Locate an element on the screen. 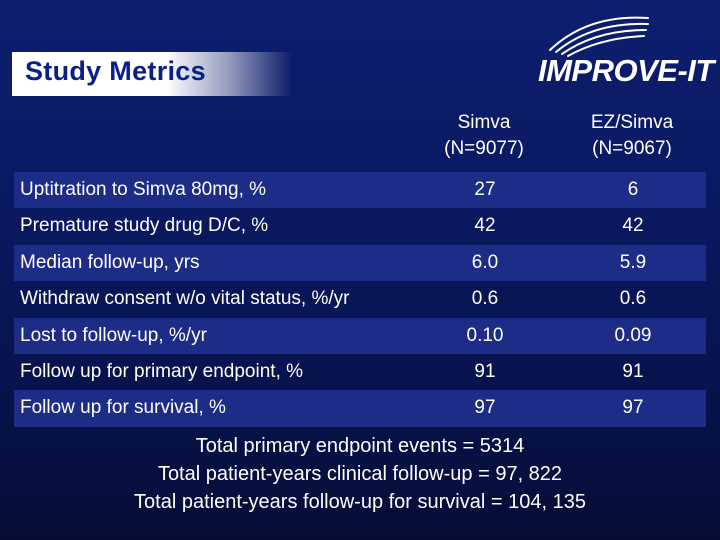  simva-value: 0.6 is located at coordinates (485, 299).